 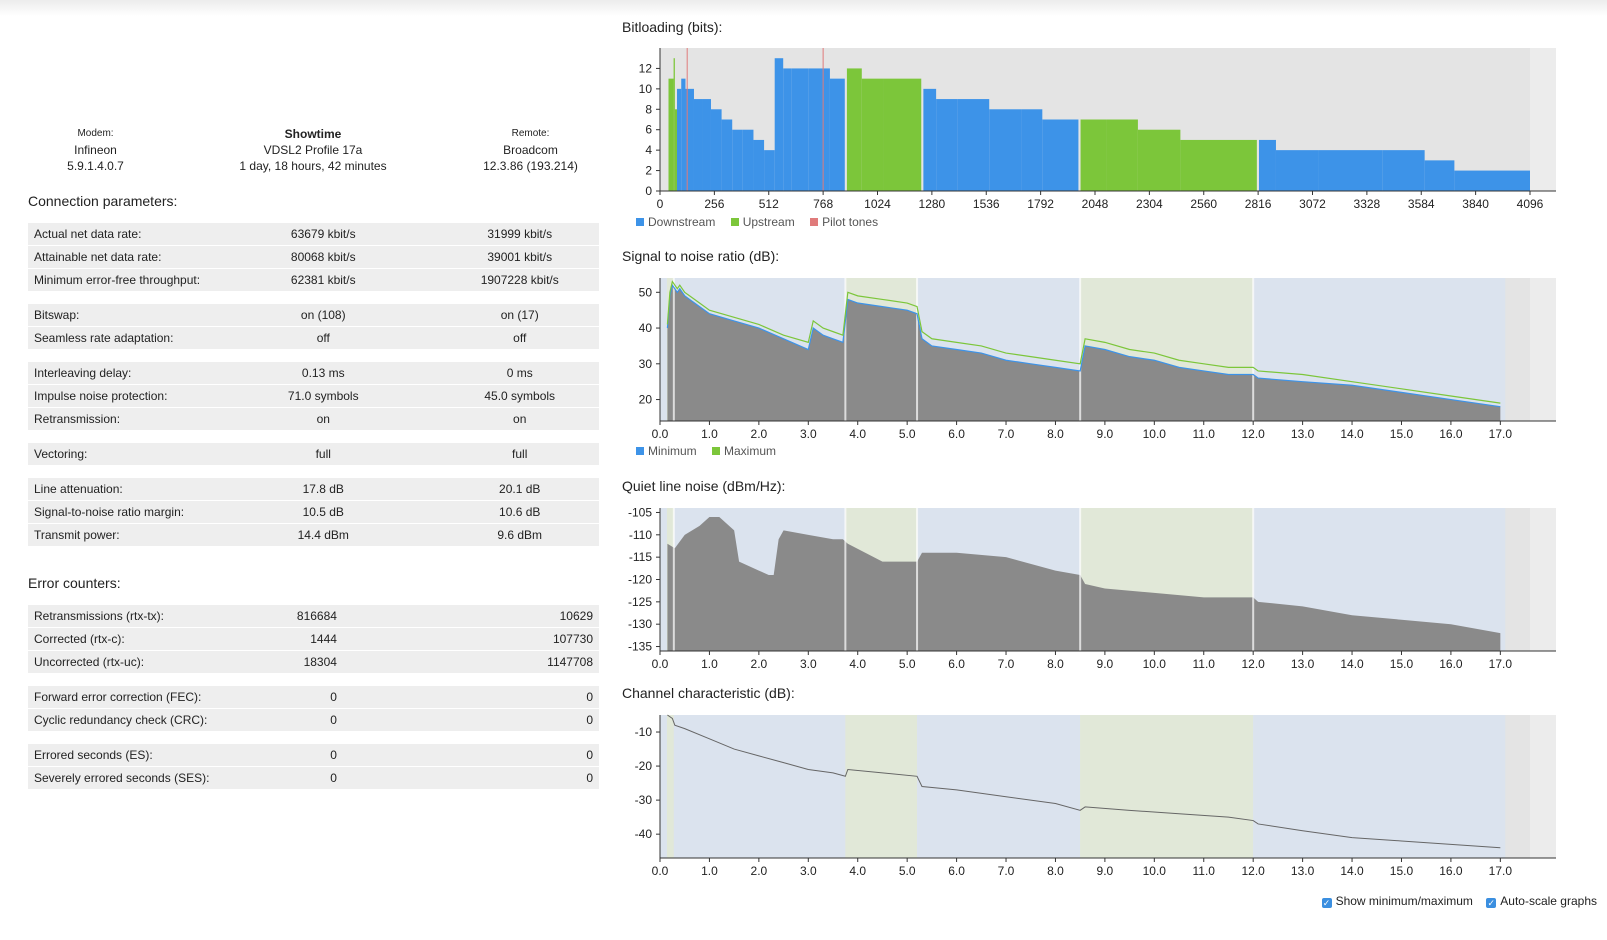 I want to click on upstream-value: 107730, so click(x=564, y=639).